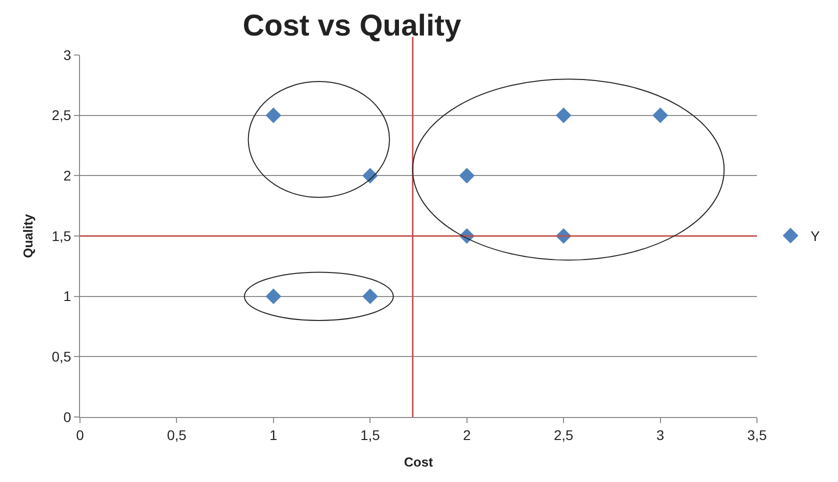  I want to click on legend-label: Y, so click(815, 236).